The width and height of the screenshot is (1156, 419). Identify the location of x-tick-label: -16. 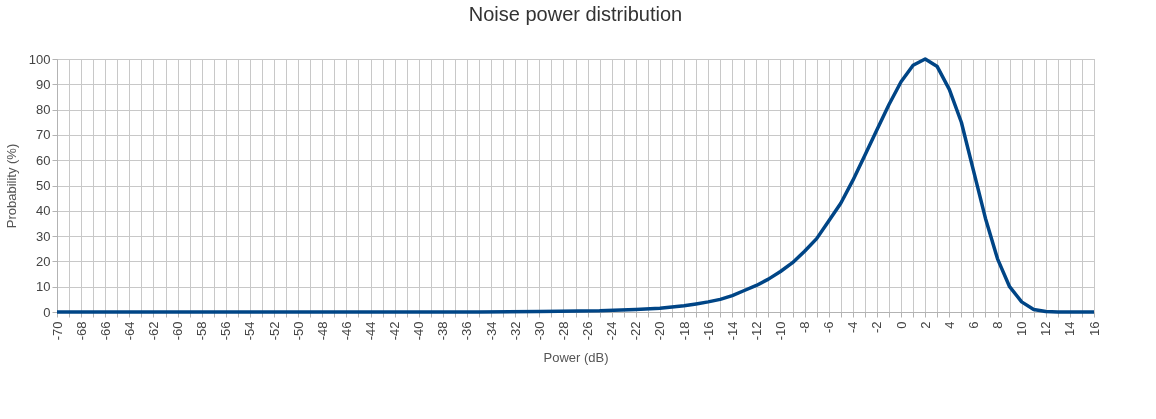
(708, 331).